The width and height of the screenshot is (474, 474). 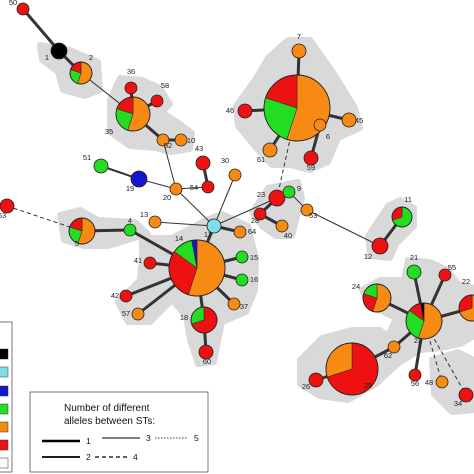 I want to click on node-slice-1-black, so click(x=59, y=51).